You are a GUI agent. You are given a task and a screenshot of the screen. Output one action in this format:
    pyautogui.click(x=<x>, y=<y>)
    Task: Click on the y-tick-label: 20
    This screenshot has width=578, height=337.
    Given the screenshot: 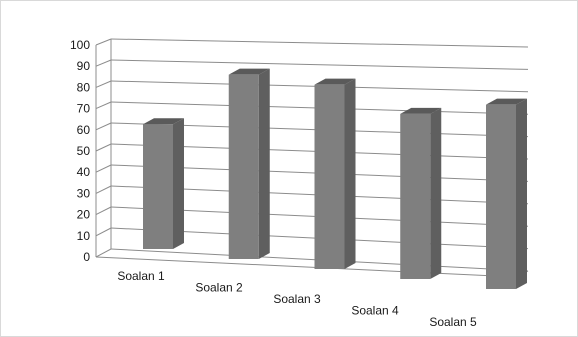 What is the action you would take?
    pyautogui.click(x=84, y=215)
    